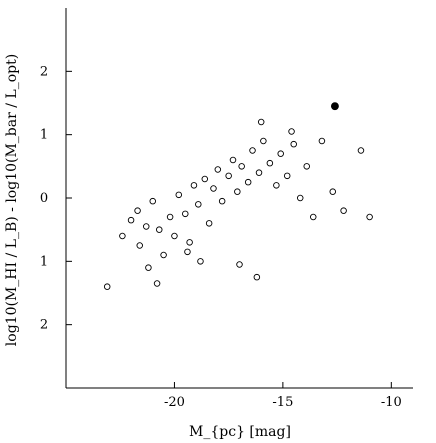  I want to click on y-tick-label: 0, so click(44, 198).